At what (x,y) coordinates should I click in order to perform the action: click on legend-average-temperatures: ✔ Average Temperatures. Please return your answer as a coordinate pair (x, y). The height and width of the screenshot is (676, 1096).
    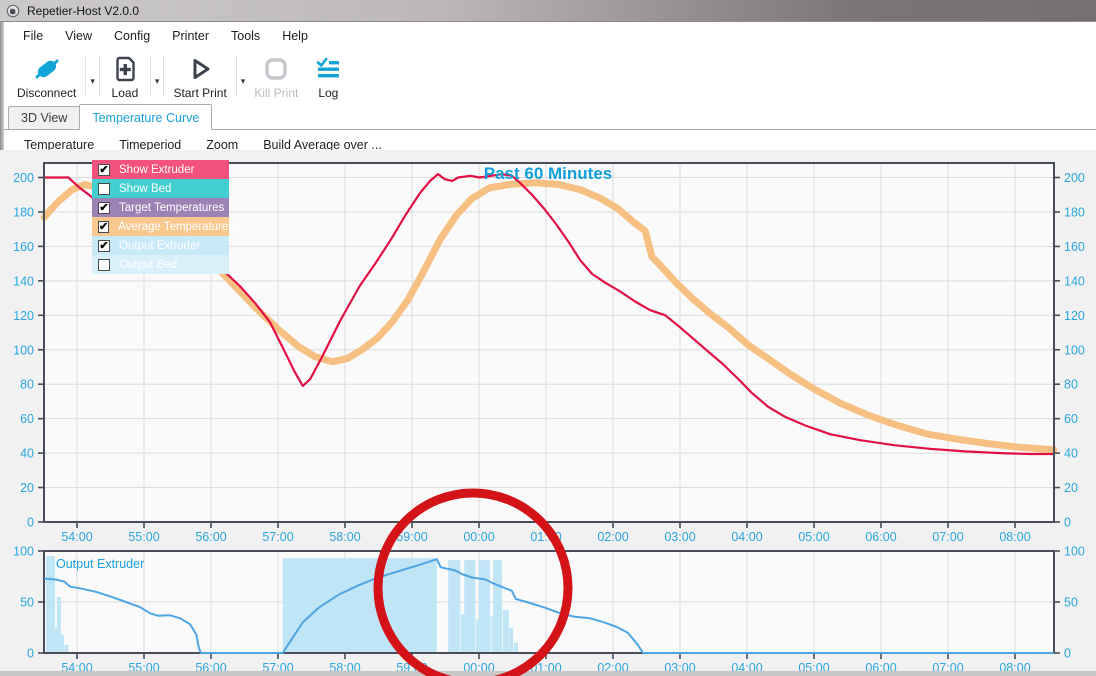
    Looking at the image, I should click on (163, 226).